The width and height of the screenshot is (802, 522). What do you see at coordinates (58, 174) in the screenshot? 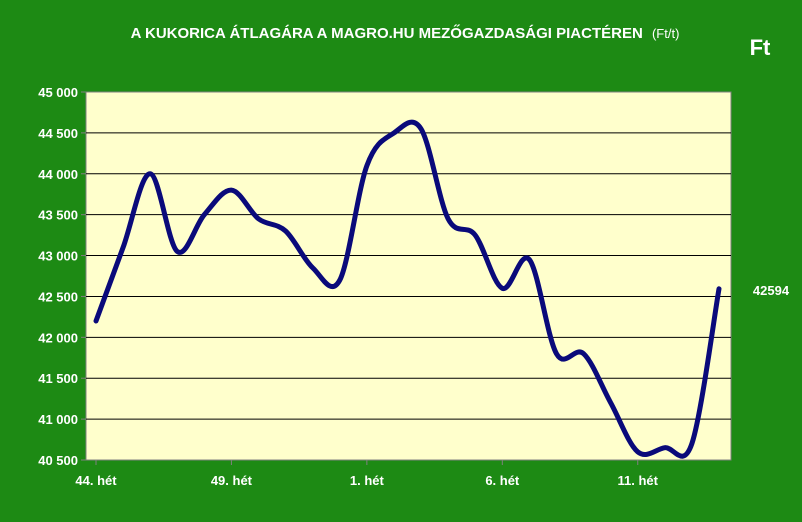
I see `y-tick-label: 44 000` at bounding box center [58, 174].